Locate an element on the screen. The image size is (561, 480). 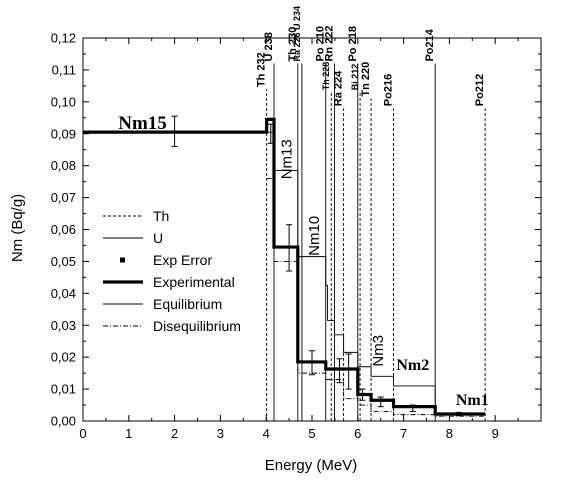
y-tick-label: 0,05 is located at coordinates (63, 261).